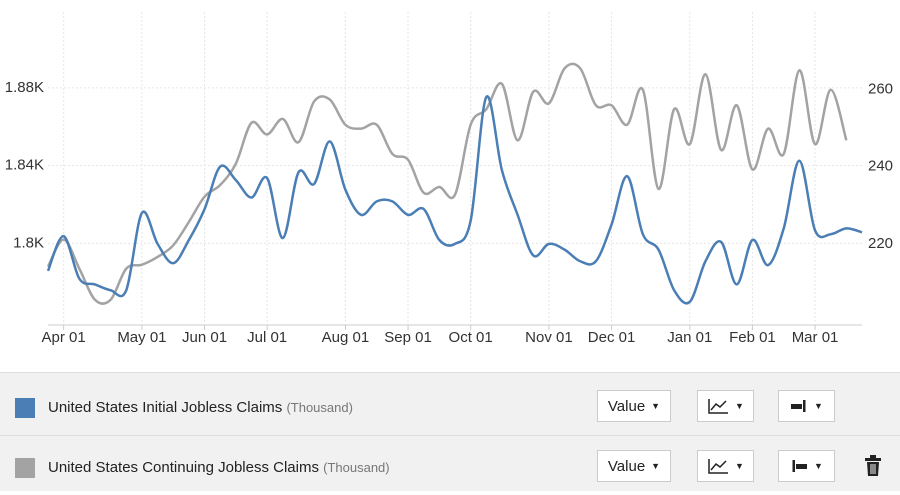 This screenshot has height=495, width=900. I want to click on y2-tick-label: 240, so click(880, 166).